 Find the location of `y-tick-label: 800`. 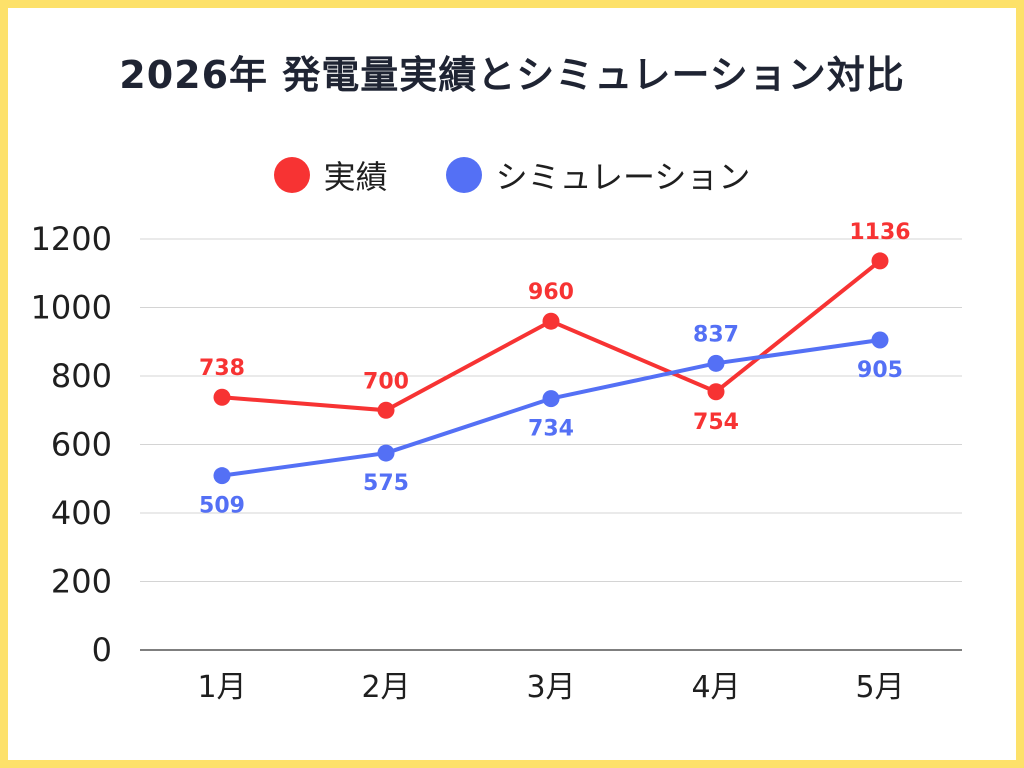

y-tick-label: 800 is located at coordinates (81, 376).